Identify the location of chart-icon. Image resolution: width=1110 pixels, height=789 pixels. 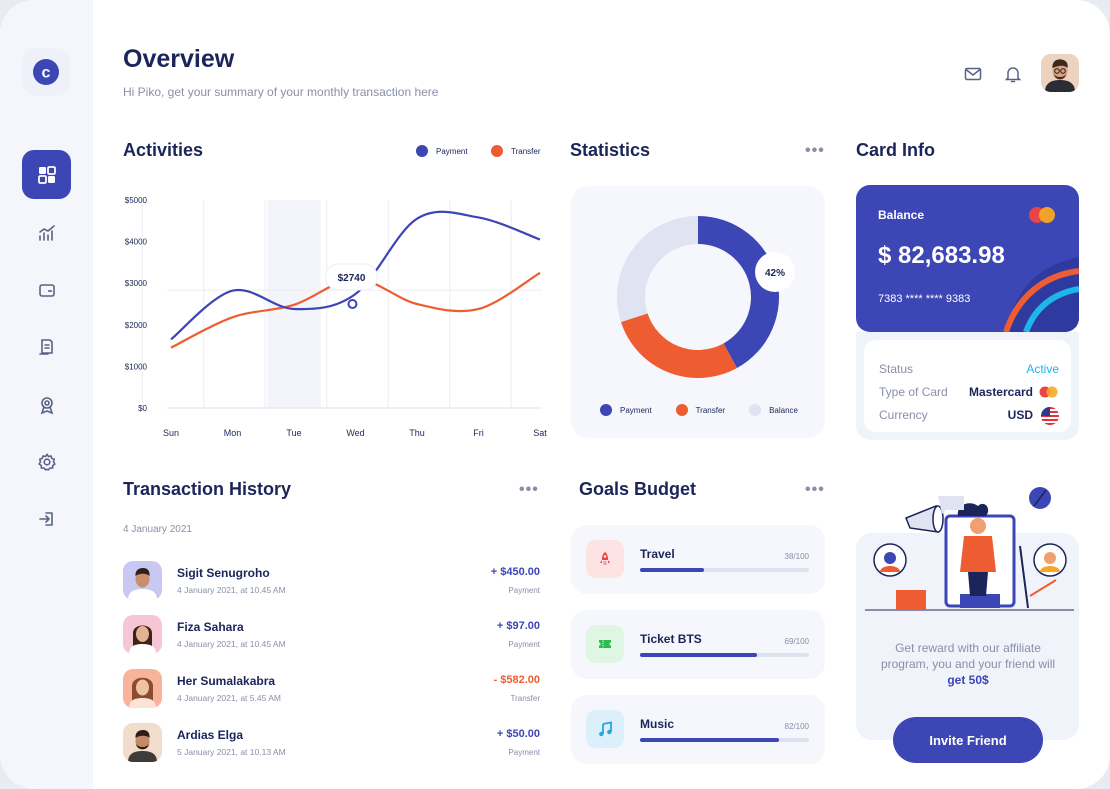
(46, 232).